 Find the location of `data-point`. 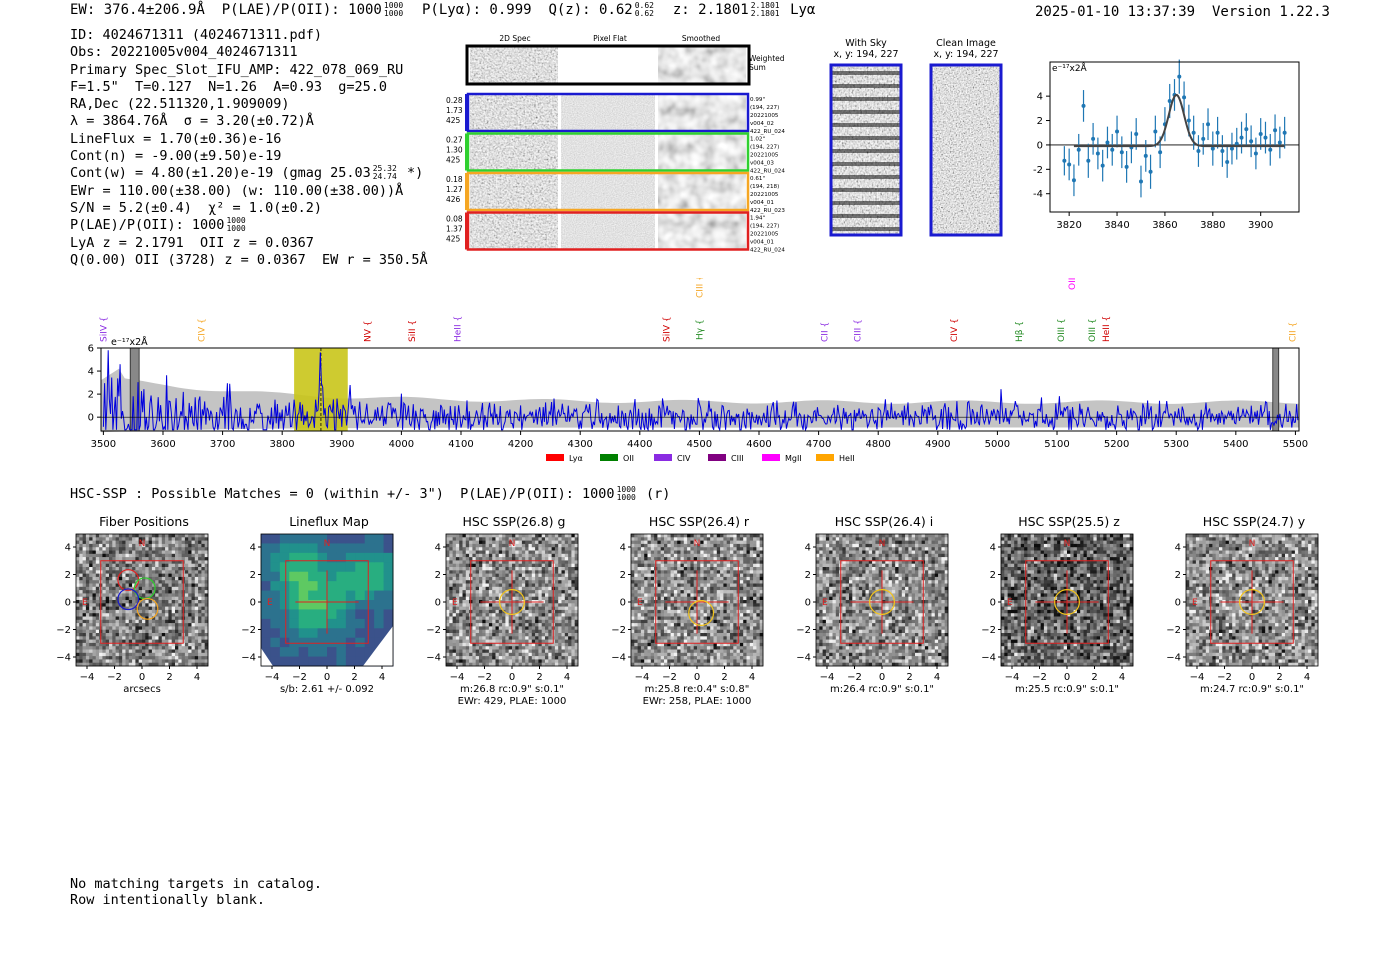

data-point is located at coordinates (1184, 97).